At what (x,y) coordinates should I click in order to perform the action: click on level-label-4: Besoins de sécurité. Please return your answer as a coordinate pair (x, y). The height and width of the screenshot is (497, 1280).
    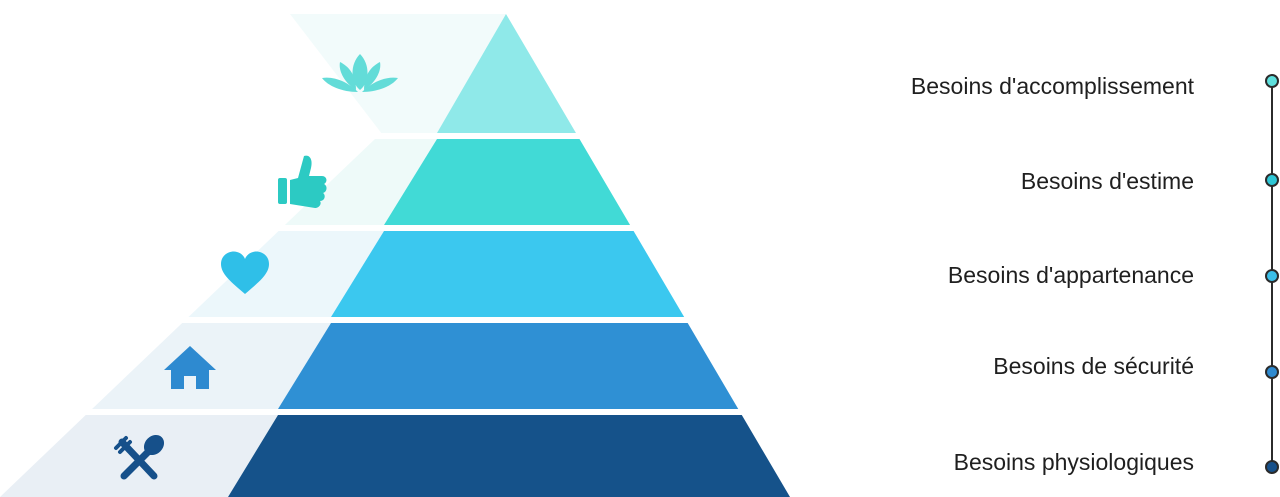
    Looking at the image, I should click on (1093, 366).